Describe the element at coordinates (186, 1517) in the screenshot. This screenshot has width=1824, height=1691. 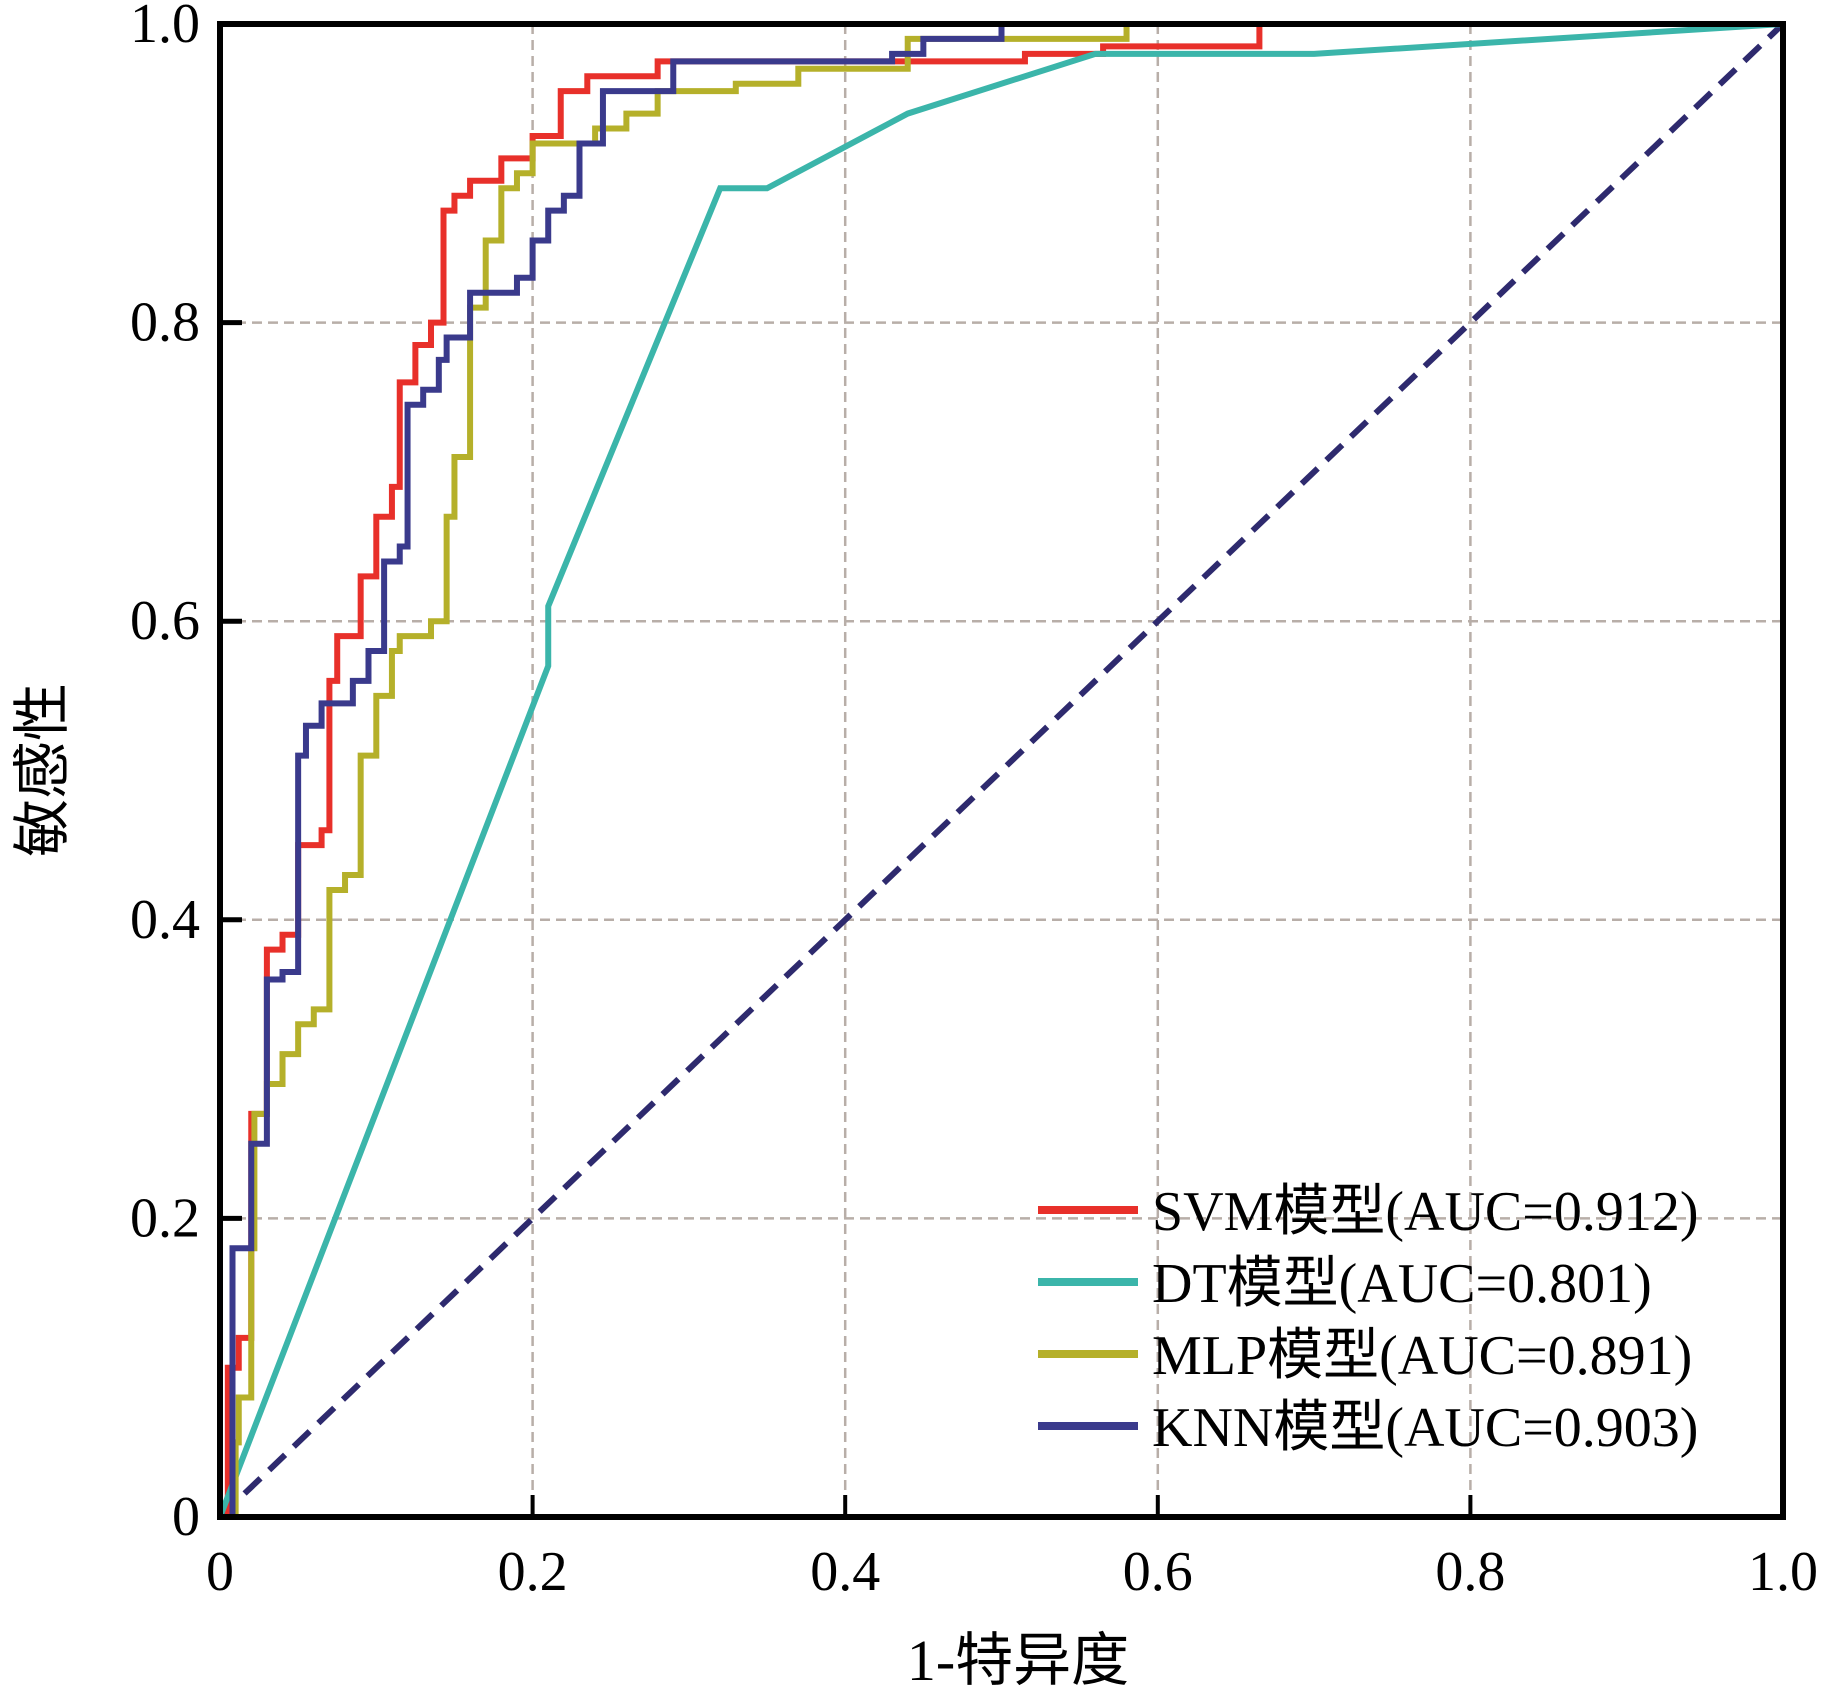
I see `y-tick-label: 0` at that location.